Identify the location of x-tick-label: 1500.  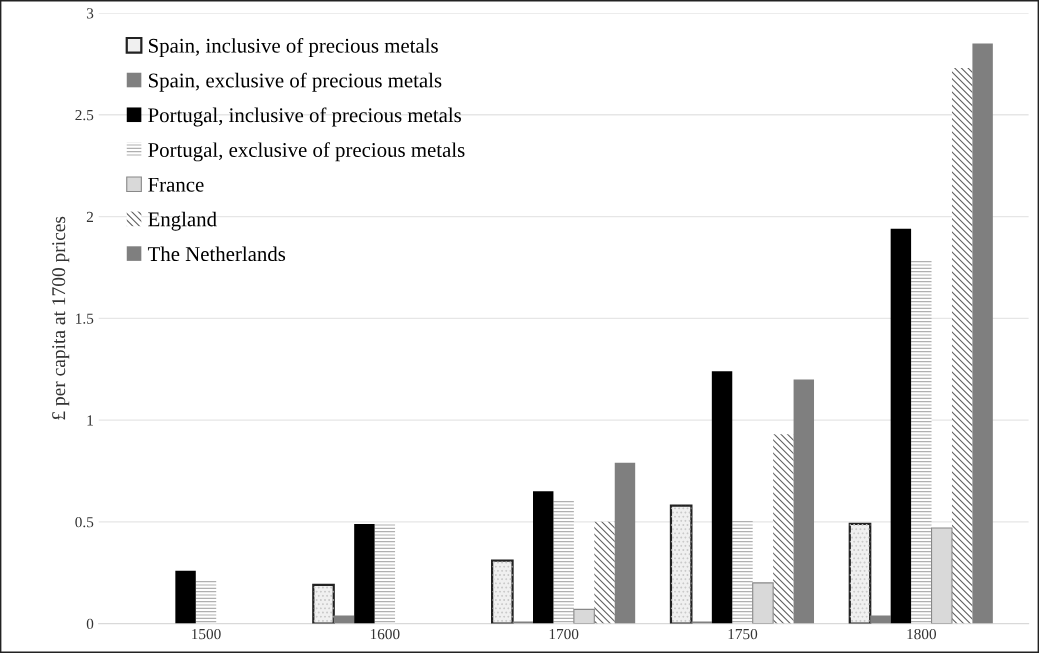
(206, 634).